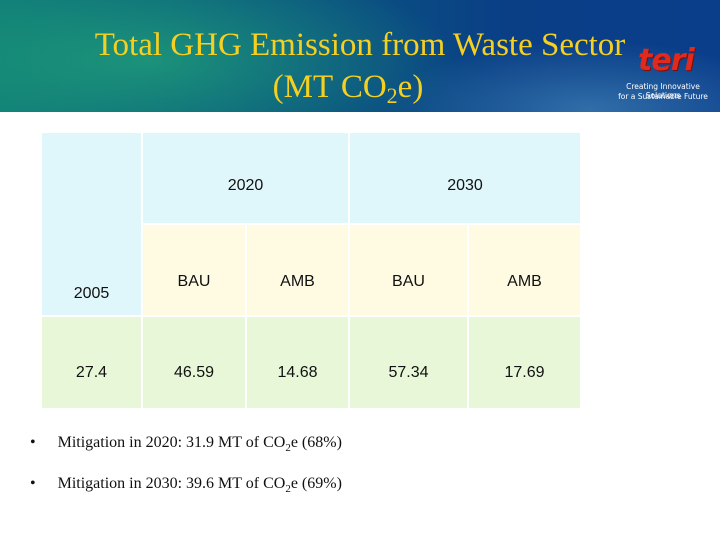 This screenshot has width=720, height=540. What do you see at coordinates (408, 362) in the screenshot?
I see `value-cell-2030-bau: 57.34` at bounding box center [408, 362].